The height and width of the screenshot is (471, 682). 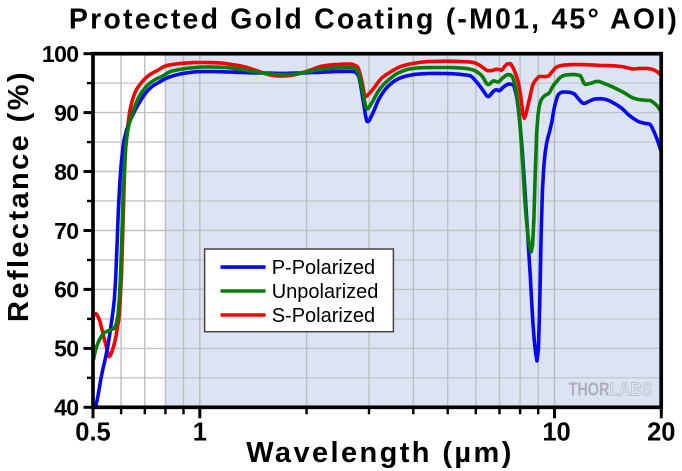 What do you see at coordinates (325, 292) in the screenshot?
I see `svg-text: Unpolarized` at bounding box center [325, 292].